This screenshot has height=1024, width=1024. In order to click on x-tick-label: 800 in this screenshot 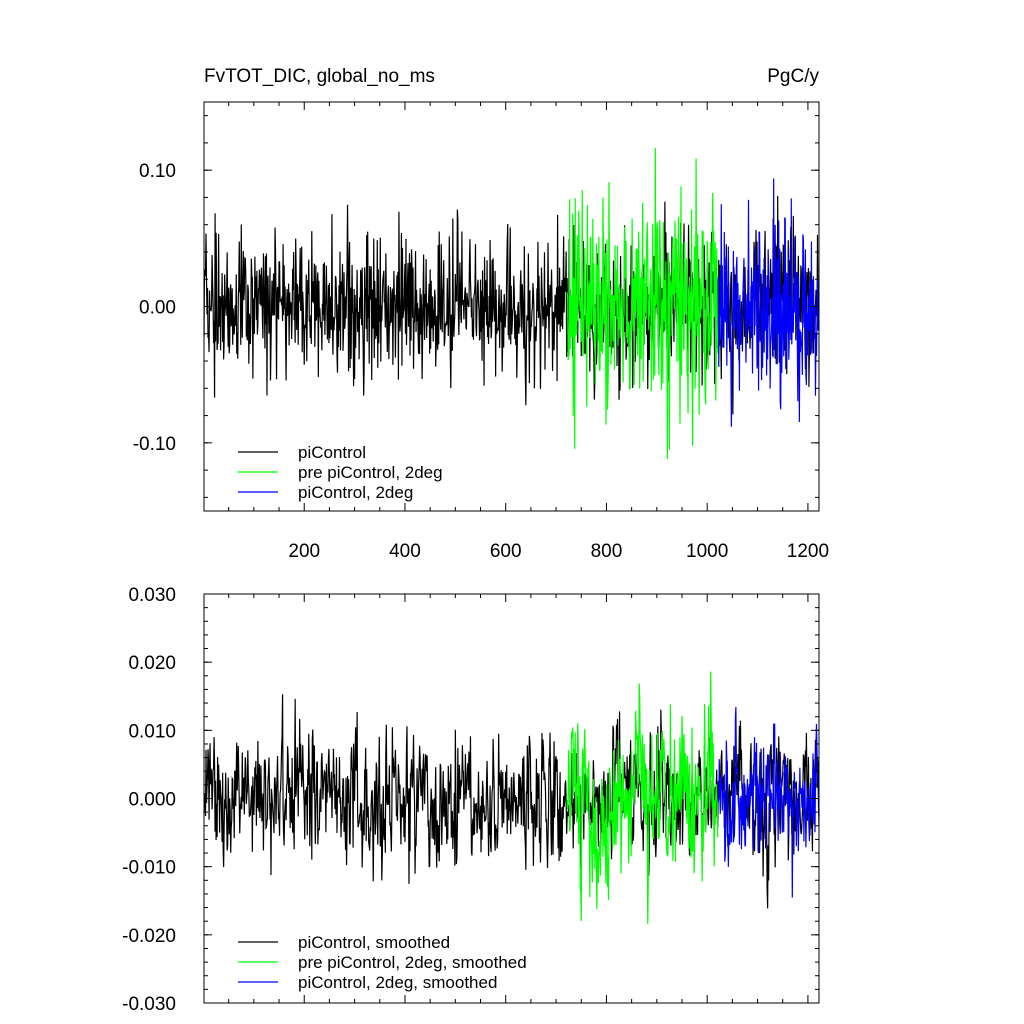, I will do `click(607, 551)`.